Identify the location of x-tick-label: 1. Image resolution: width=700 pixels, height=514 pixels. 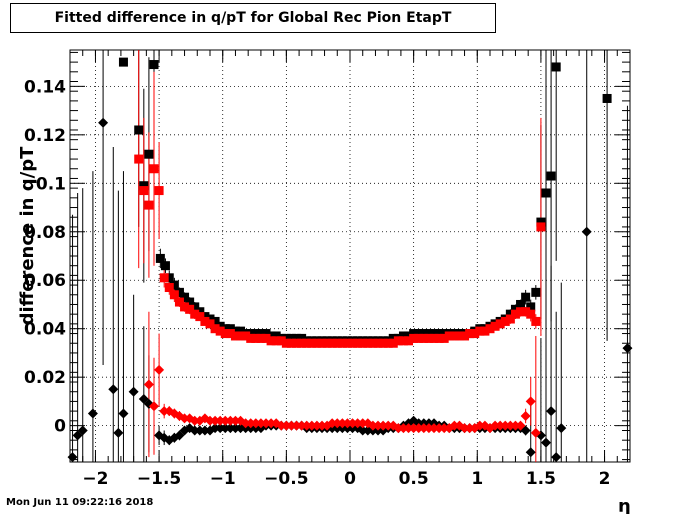
(477, 479).